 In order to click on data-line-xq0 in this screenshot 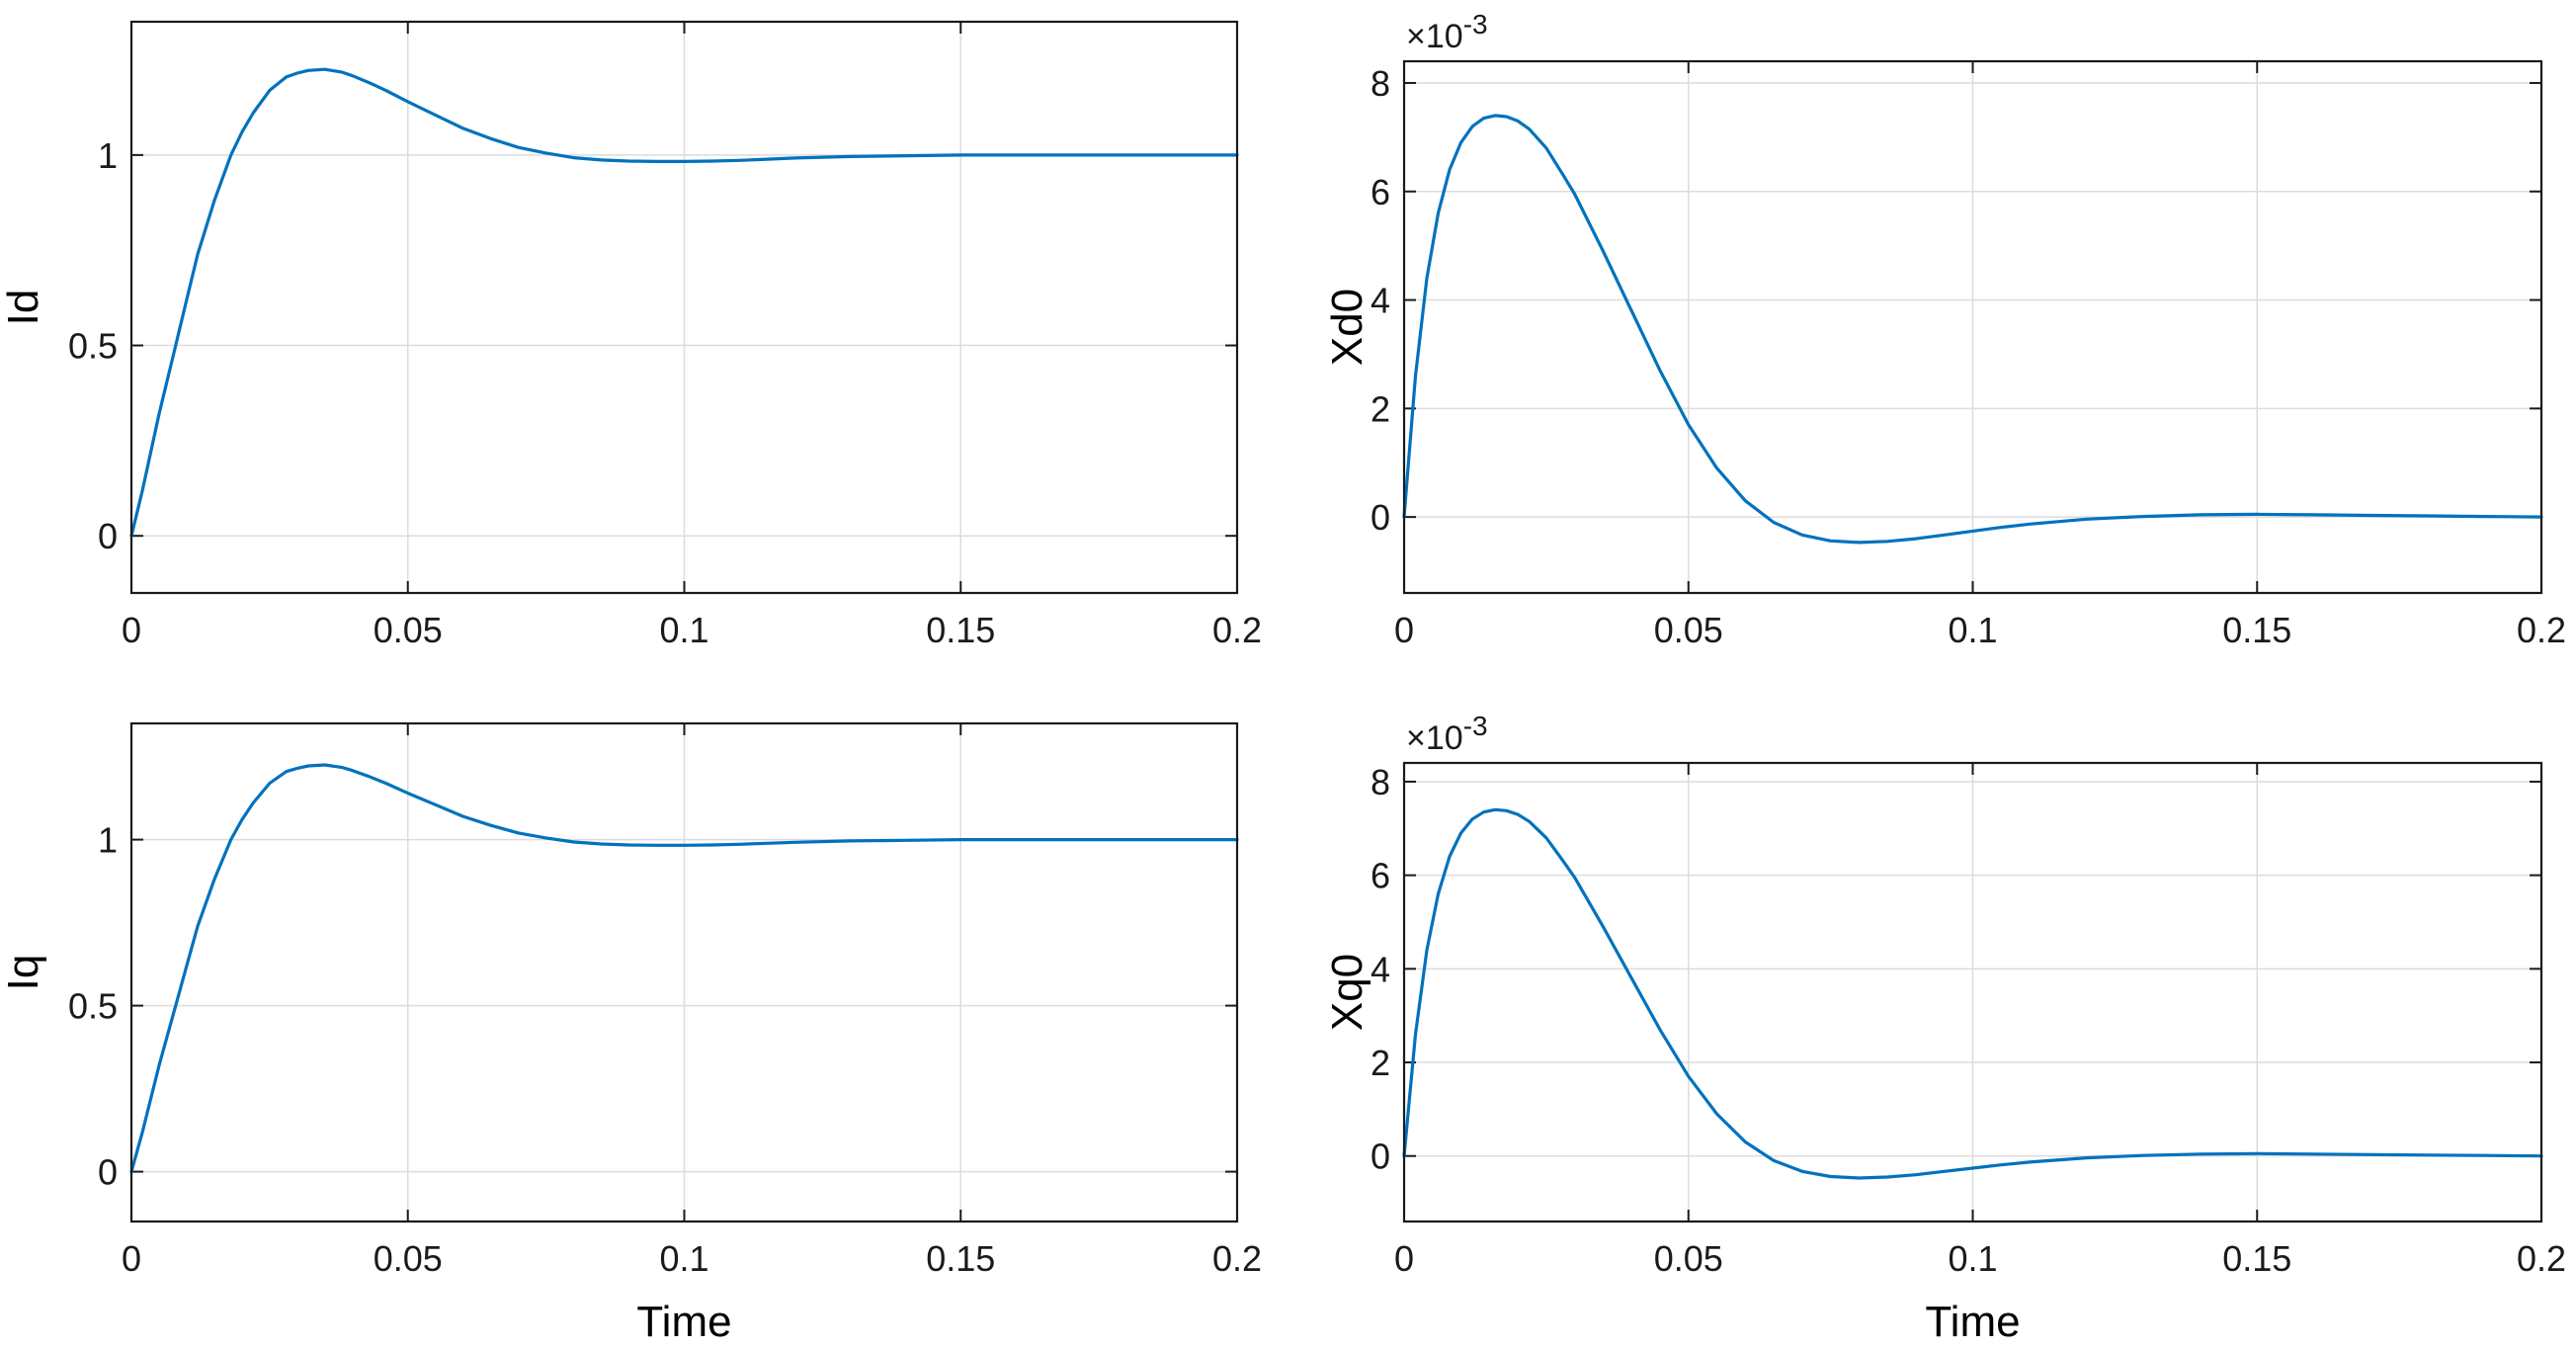, I will do `click(1972, 993)`.